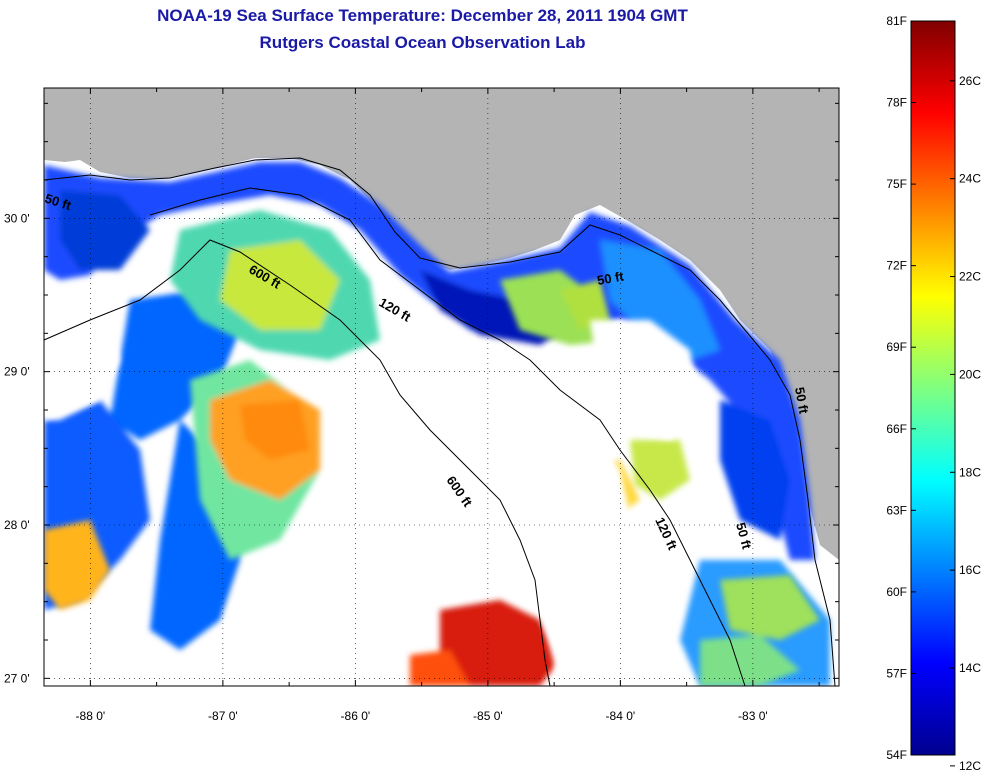 This screenshot has height=770, width=992. What do you see at coordinates (223, 716) in the screenshot?
I see `lon-tick-label: -87 0'` at bounding box center [223, 716].